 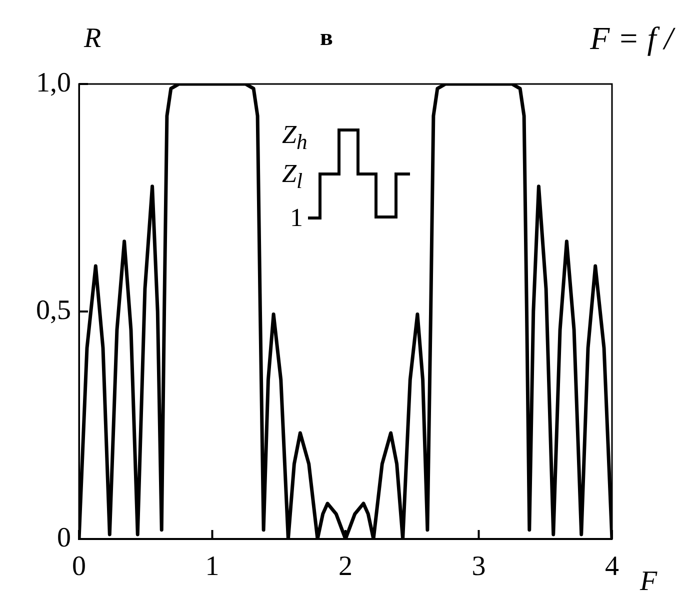 I want to click on y-tick-label: 0, so click(x=64, y=538).